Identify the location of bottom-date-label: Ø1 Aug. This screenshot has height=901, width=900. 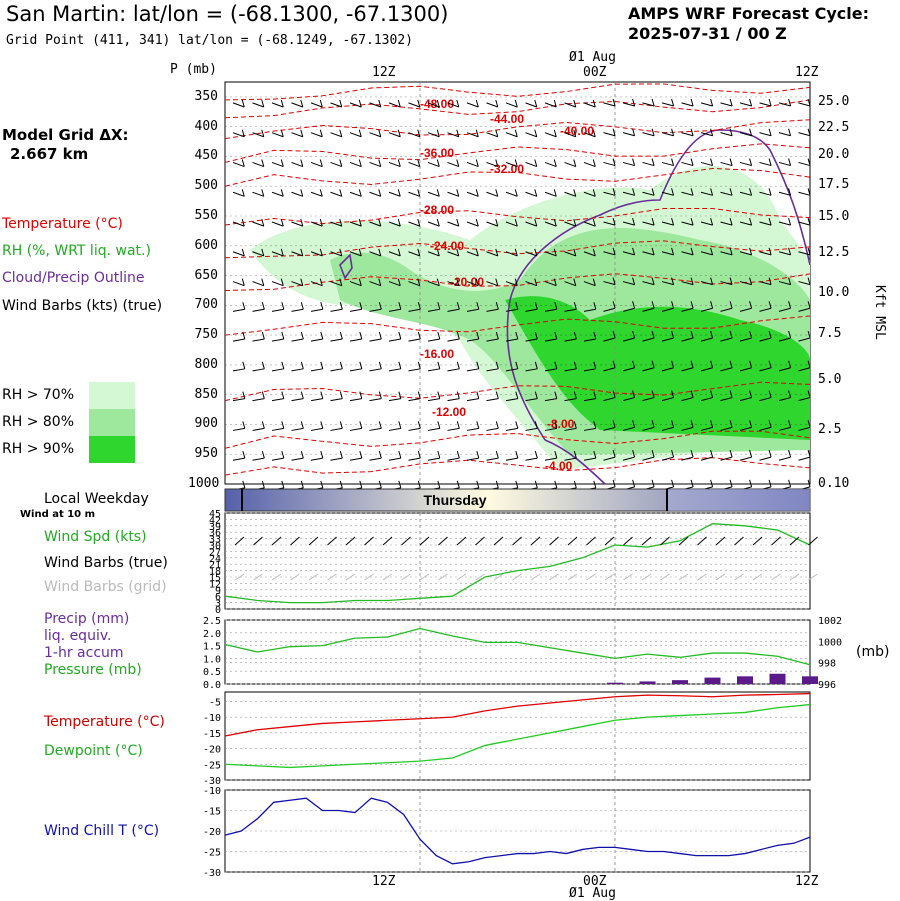
(592, 893).